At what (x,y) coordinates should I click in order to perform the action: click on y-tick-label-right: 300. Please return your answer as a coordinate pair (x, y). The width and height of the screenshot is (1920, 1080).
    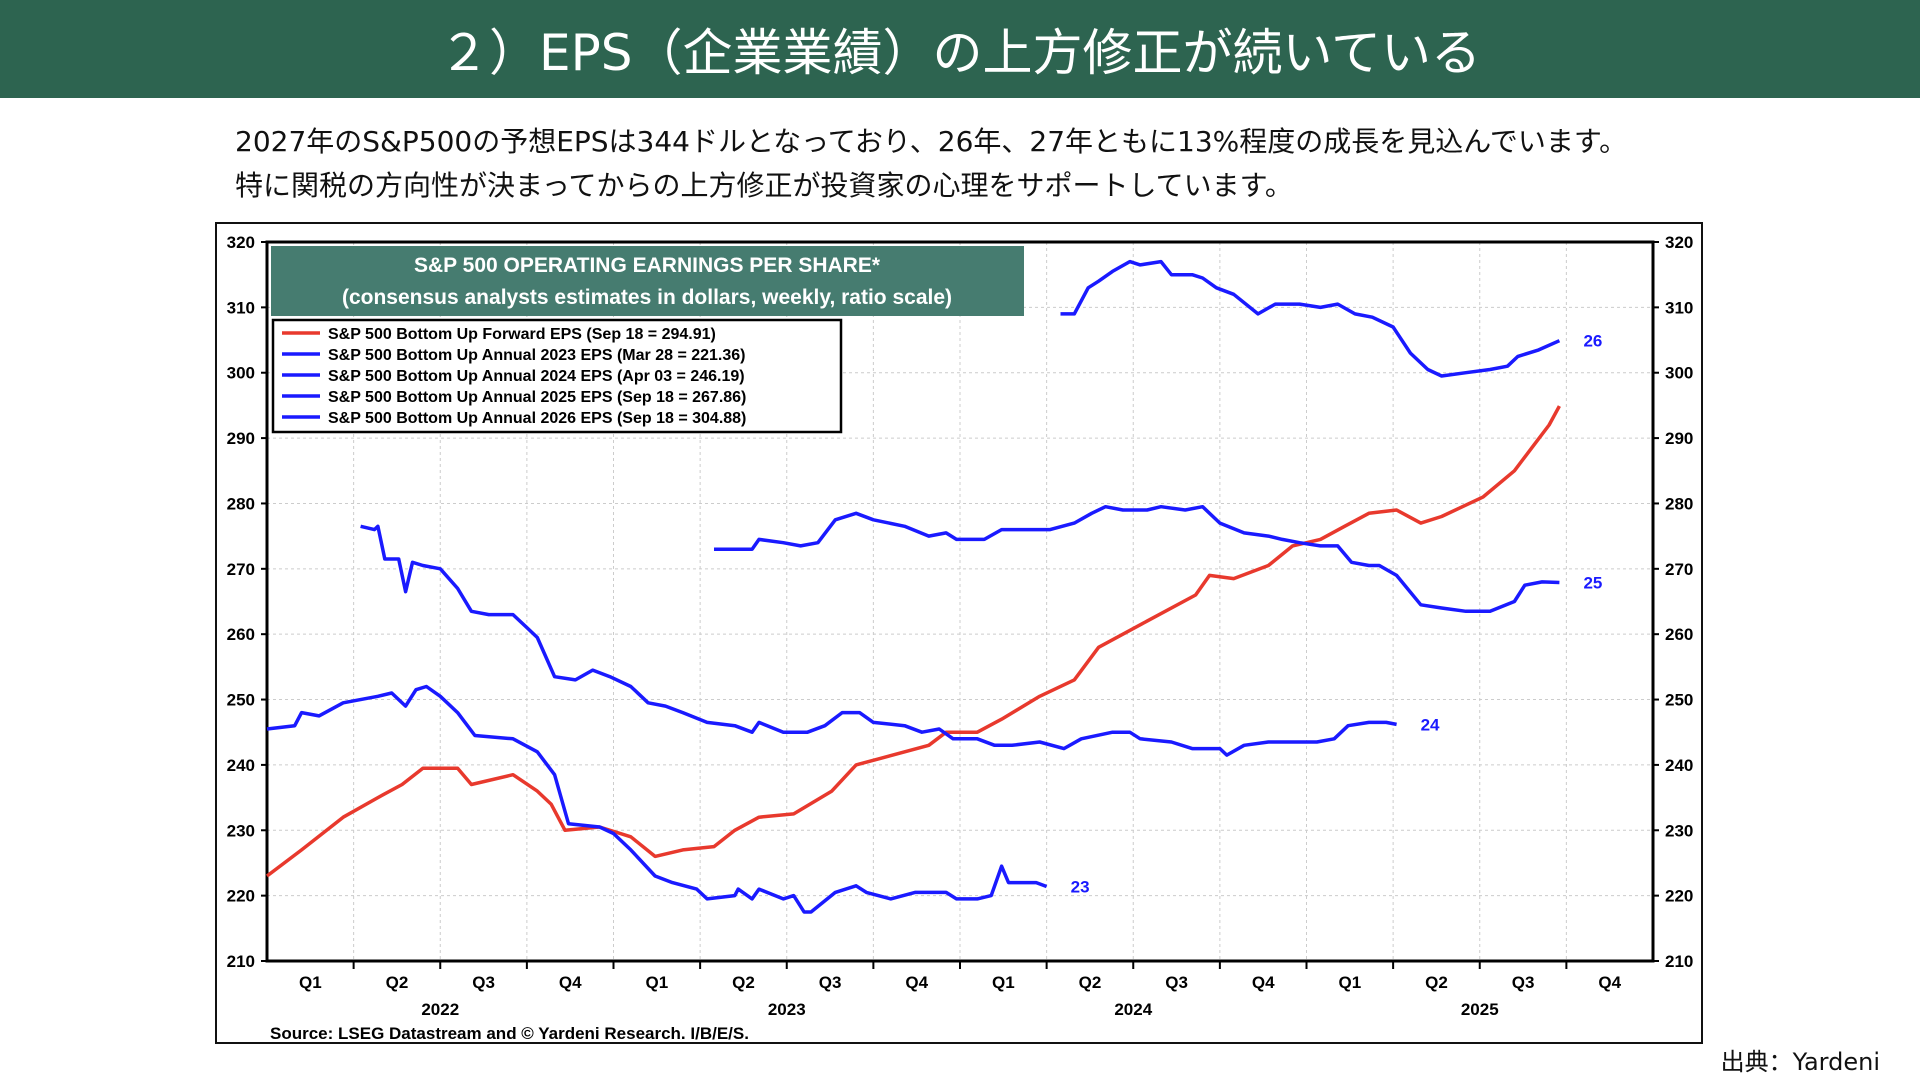
    Looking at the image, I should click on (1679, 373).